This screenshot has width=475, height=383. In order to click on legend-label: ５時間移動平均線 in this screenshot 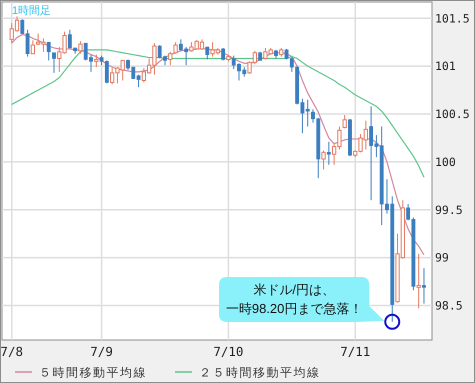, I will do `click(93, 373)`.